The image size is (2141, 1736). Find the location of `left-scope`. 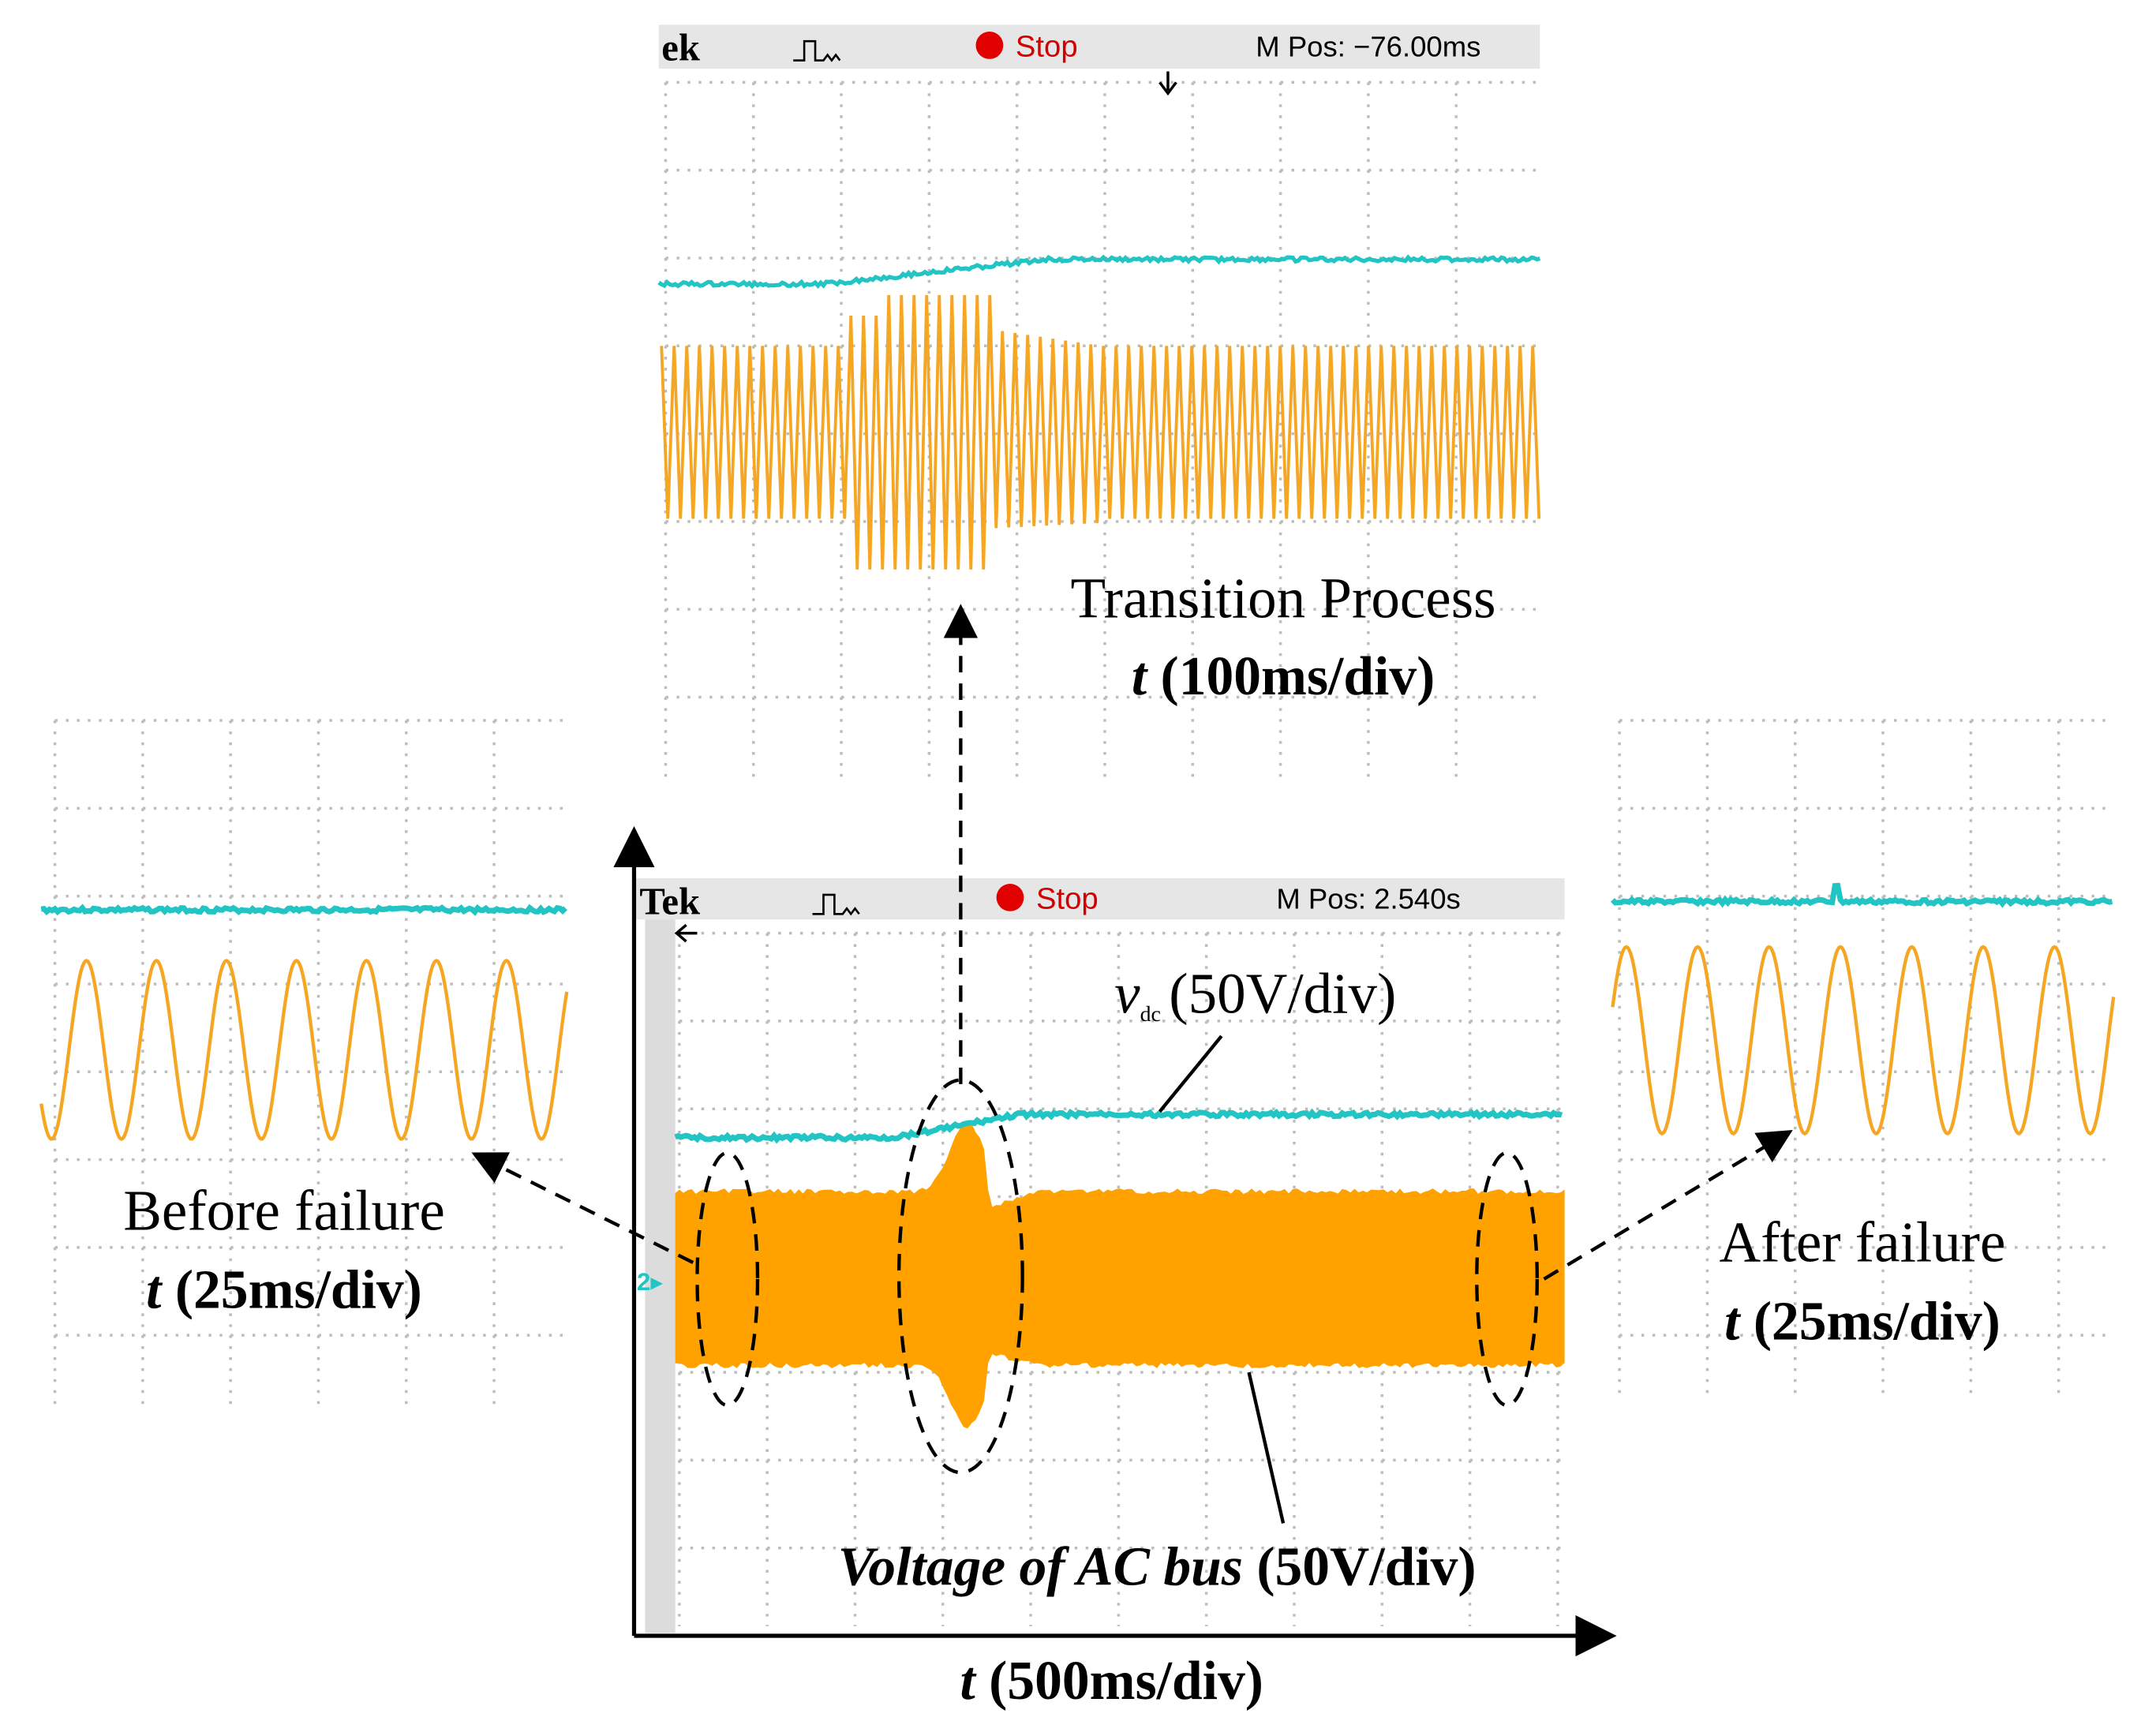

left-scope is located at coordinates (304, 1063).